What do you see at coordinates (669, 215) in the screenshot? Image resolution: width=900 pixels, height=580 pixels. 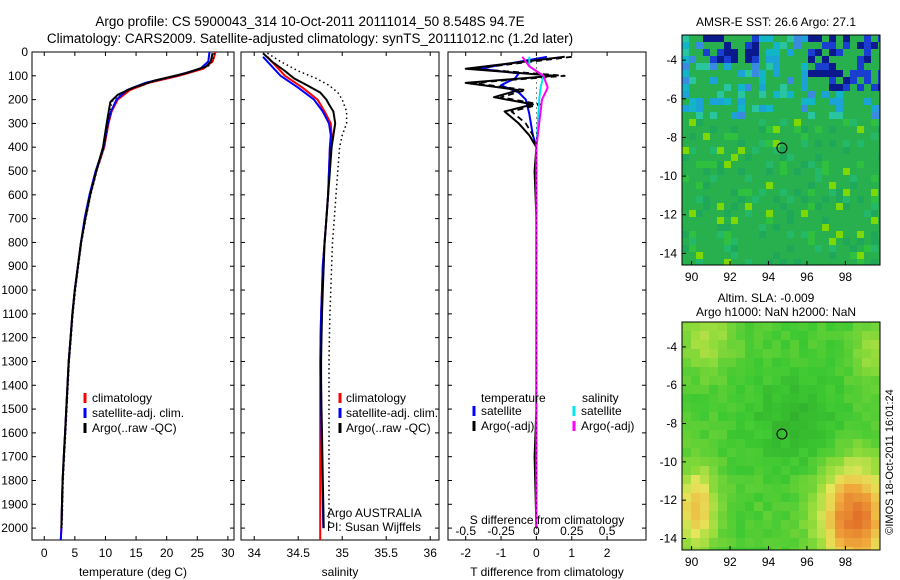 I see `map-y-tick-label: -12` at bounding box center [669, 215].